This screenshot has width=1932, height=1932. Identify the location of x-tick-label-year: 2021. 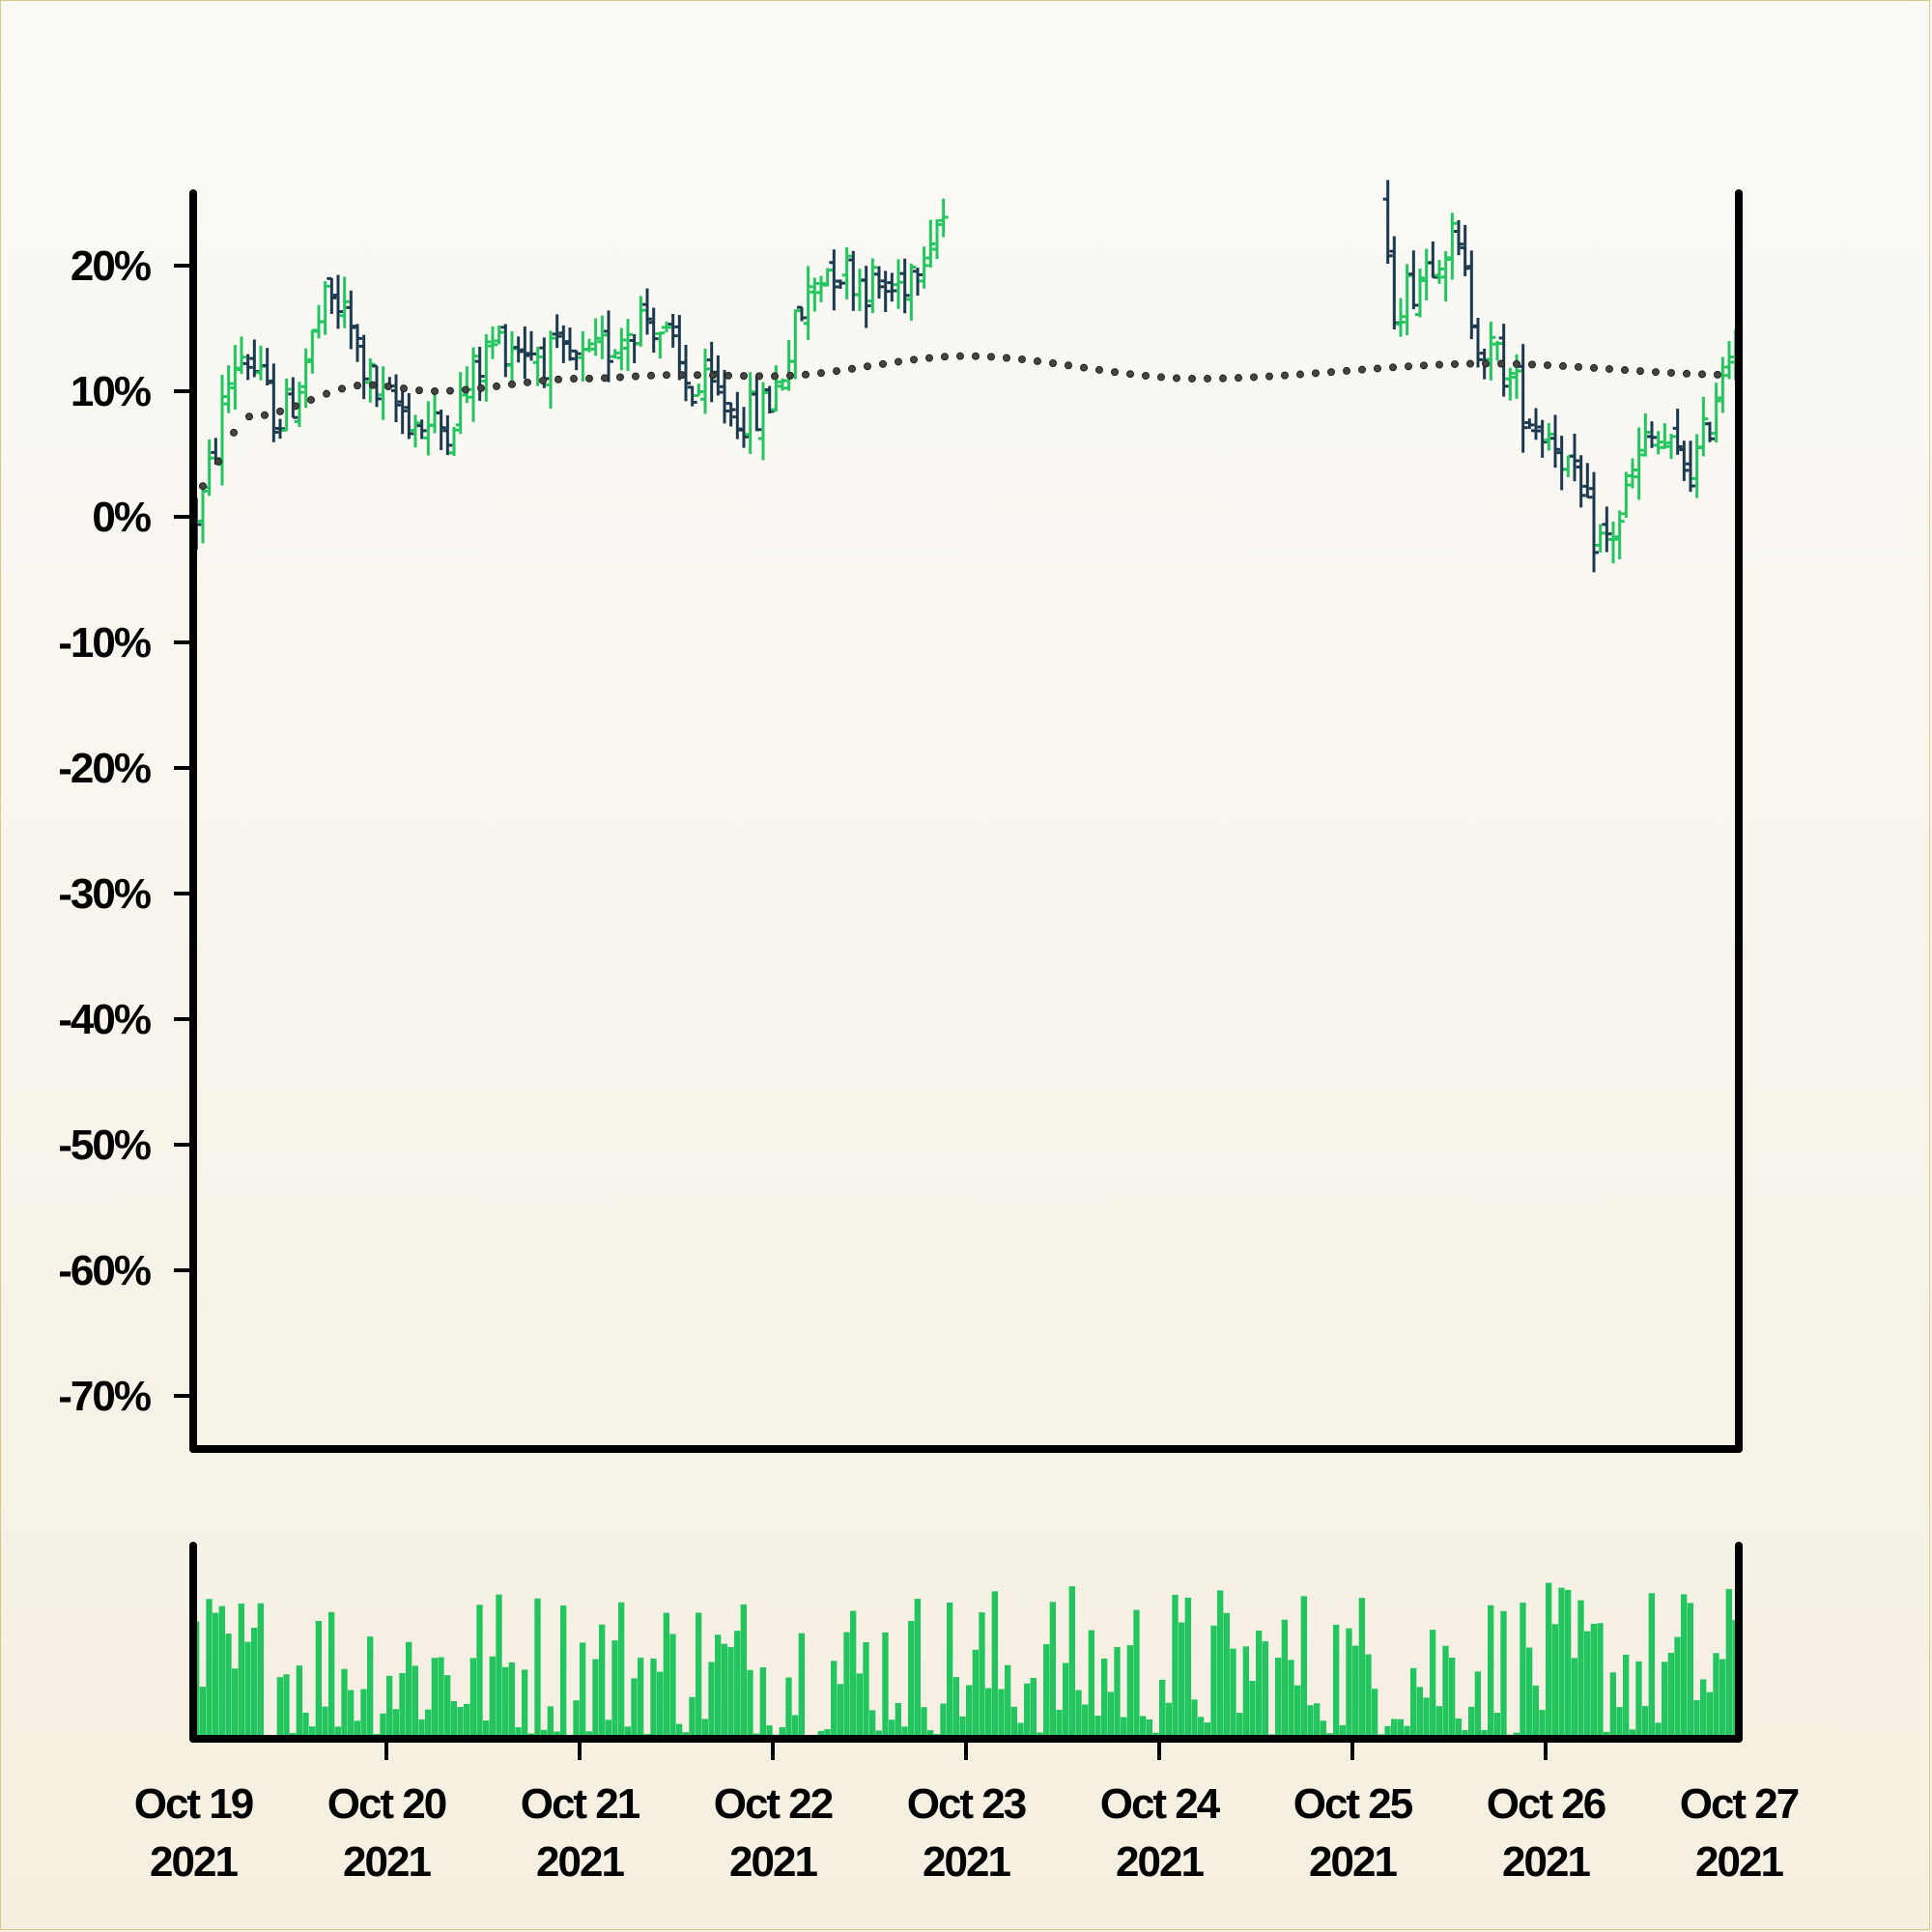
(387, 1862).